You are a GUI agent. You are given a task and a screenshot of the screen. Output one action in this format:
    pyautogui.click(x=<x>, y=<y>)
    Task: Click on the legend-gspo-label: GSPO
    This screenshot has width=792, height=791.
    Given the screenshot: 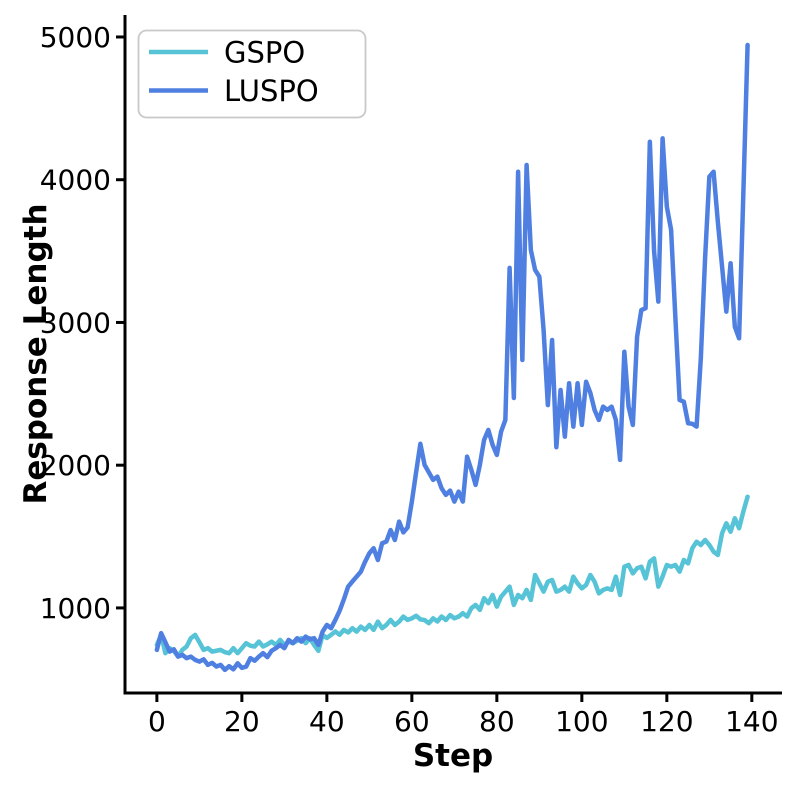 What is the action you would take?
    pyautogui.click(x=264, y=53)
    